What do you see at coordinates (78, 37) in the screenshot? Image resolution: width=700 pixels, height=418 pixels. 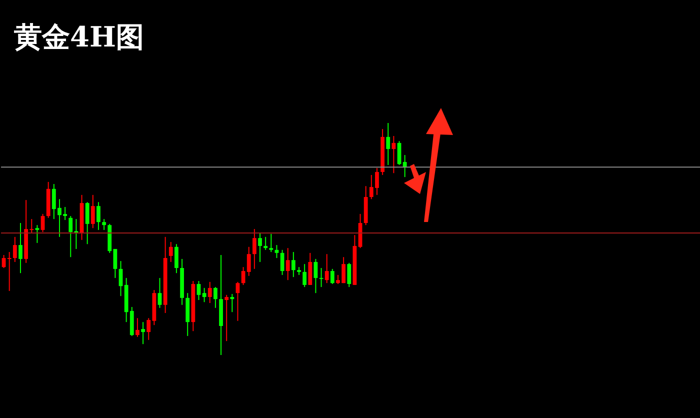 I see `chart-title: 黄金4H图` at bounding box center [78, 37].